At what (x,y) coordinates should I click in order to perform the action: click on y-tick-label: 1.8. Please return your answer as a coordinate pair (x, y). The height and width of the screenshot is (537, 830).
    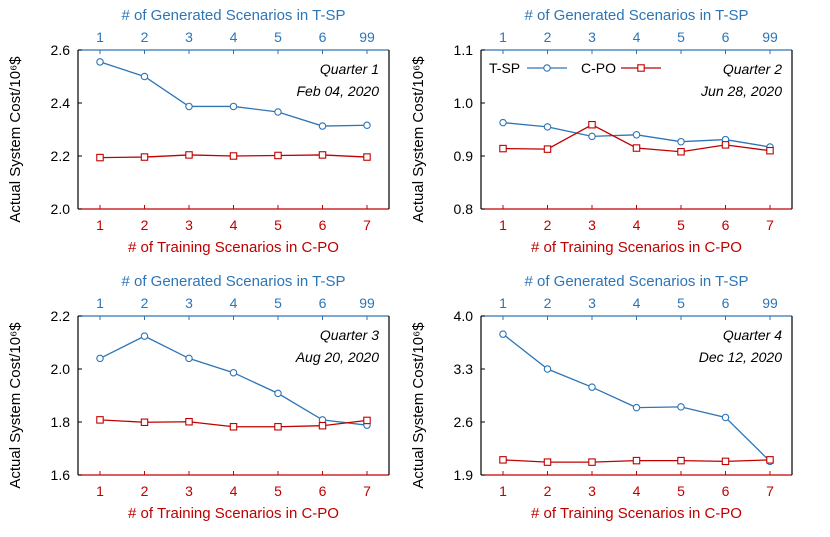
    Looking at the image, I should click on (61, 422).